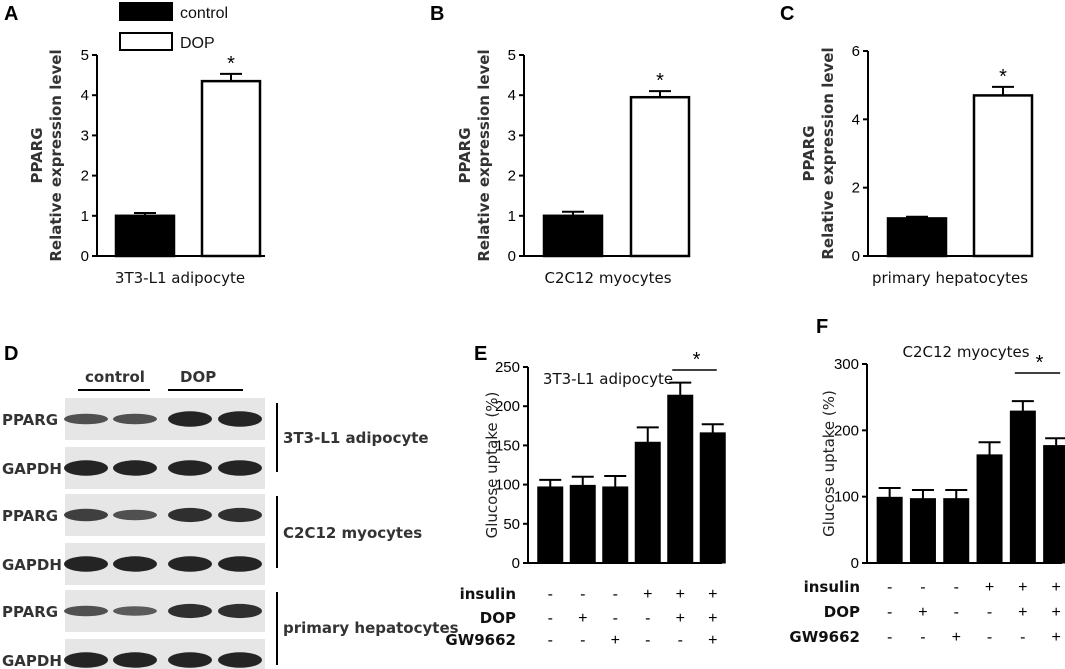 The width and height of the screenshot is (1065, 669). I want to click on y-tick-label-e: 250, so click(507, 367).